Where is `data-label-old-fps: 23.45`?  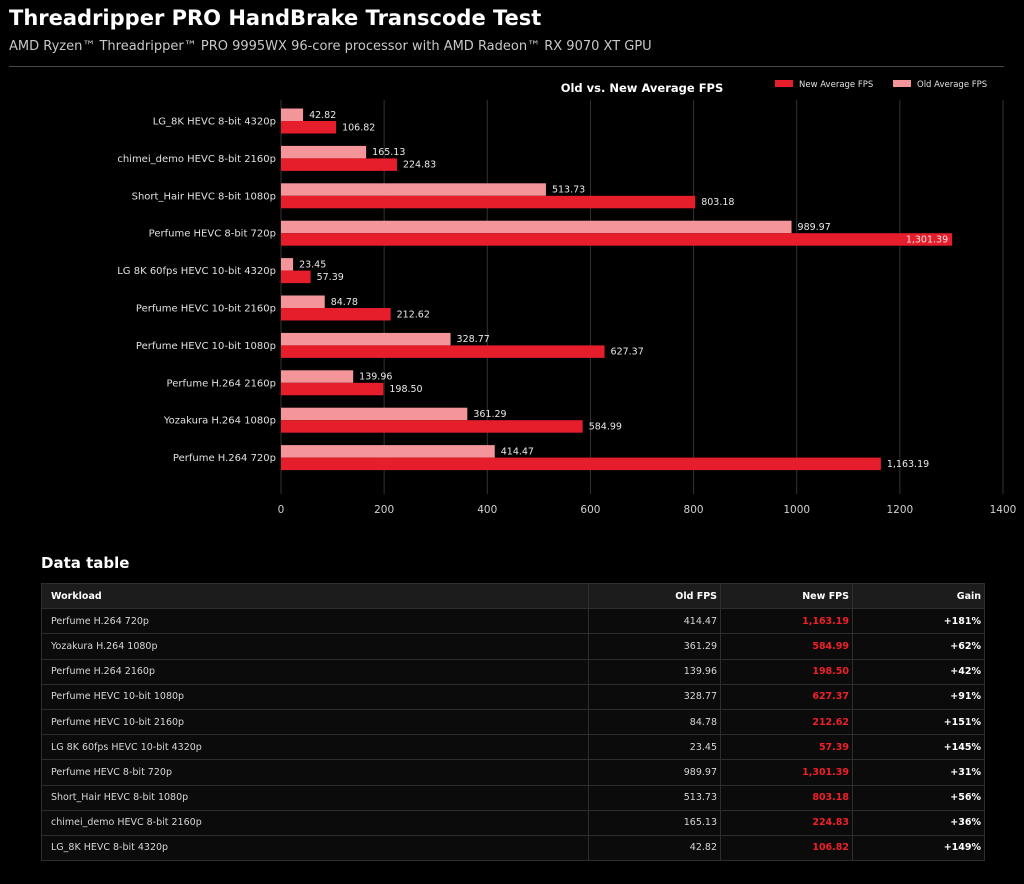
data-label-old-fps: 23.45 is located at coordinates (312, 264).